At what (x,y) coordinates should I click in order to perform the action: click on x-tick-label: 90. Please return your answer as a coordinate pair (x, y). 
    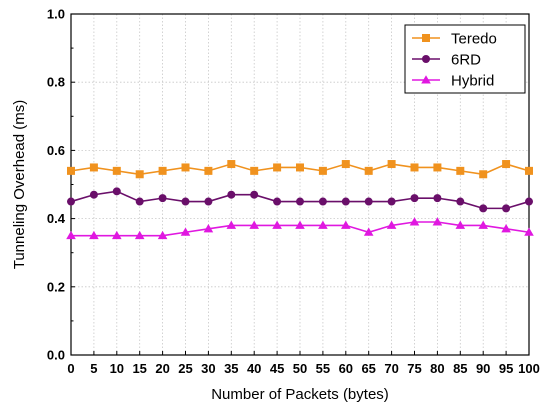
    Looking at the image, I should click on (483, 368).